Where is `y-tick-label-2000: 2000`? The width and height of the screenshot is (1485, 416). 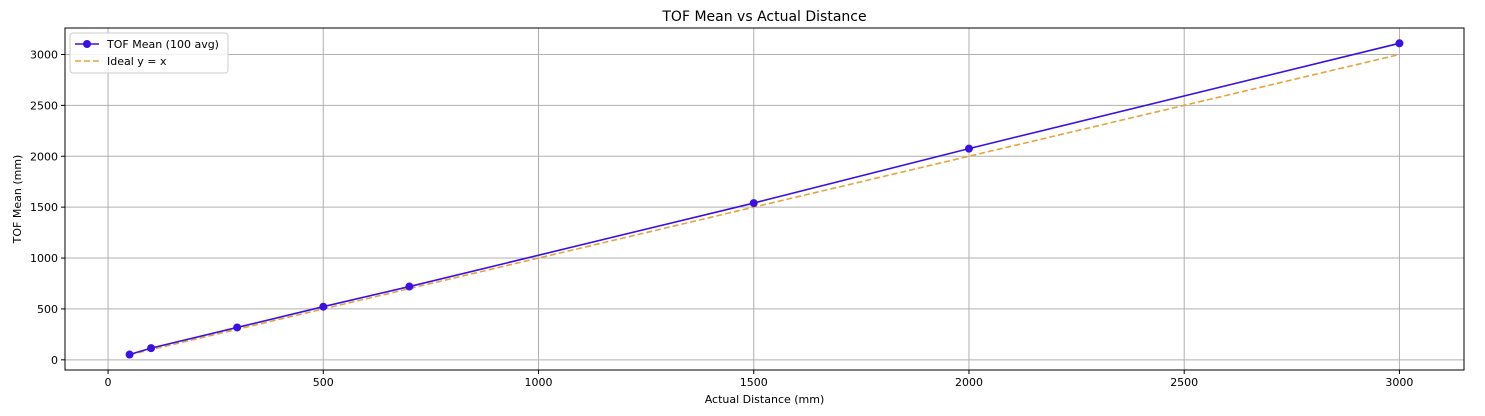
y-tick-label-2000: 2000 is located at coordinates (44, 156).